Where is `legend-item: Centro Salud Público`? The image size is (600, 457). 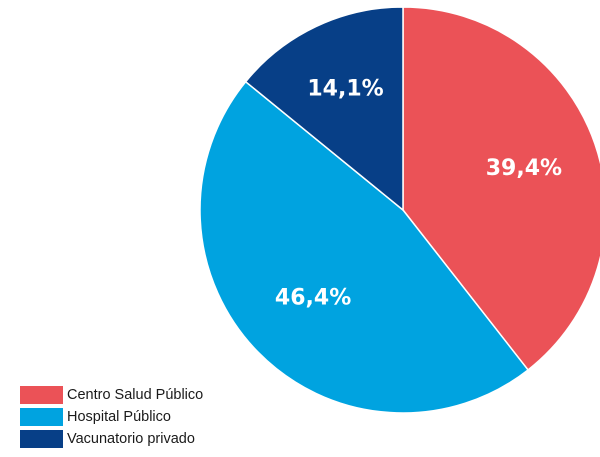
legend-item: Centro Salud Público is located at coordinates (111, 395).